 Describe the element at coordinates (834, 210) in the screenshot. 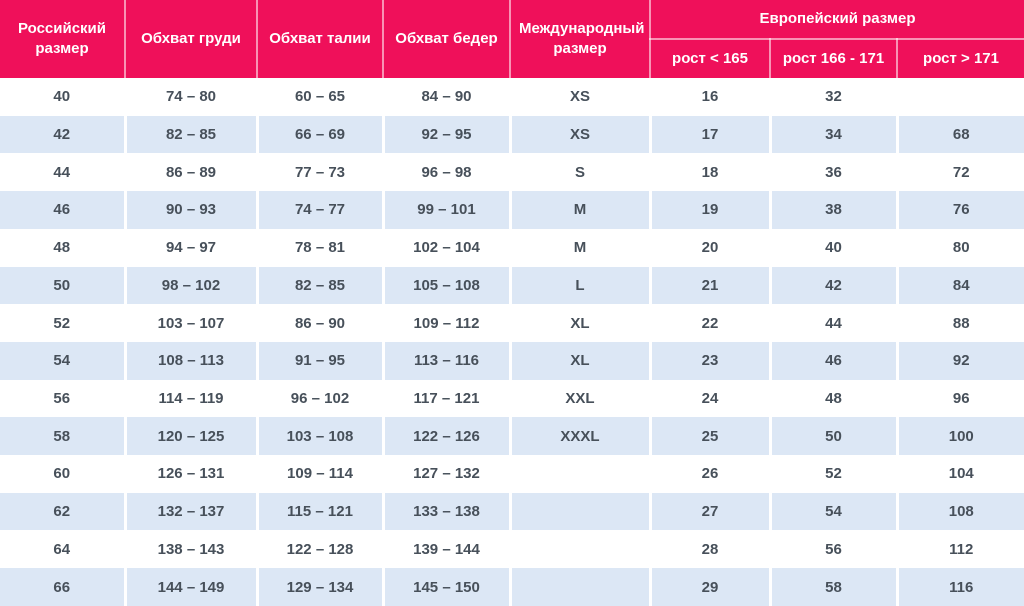

I see `table-cell: 38` at that location.